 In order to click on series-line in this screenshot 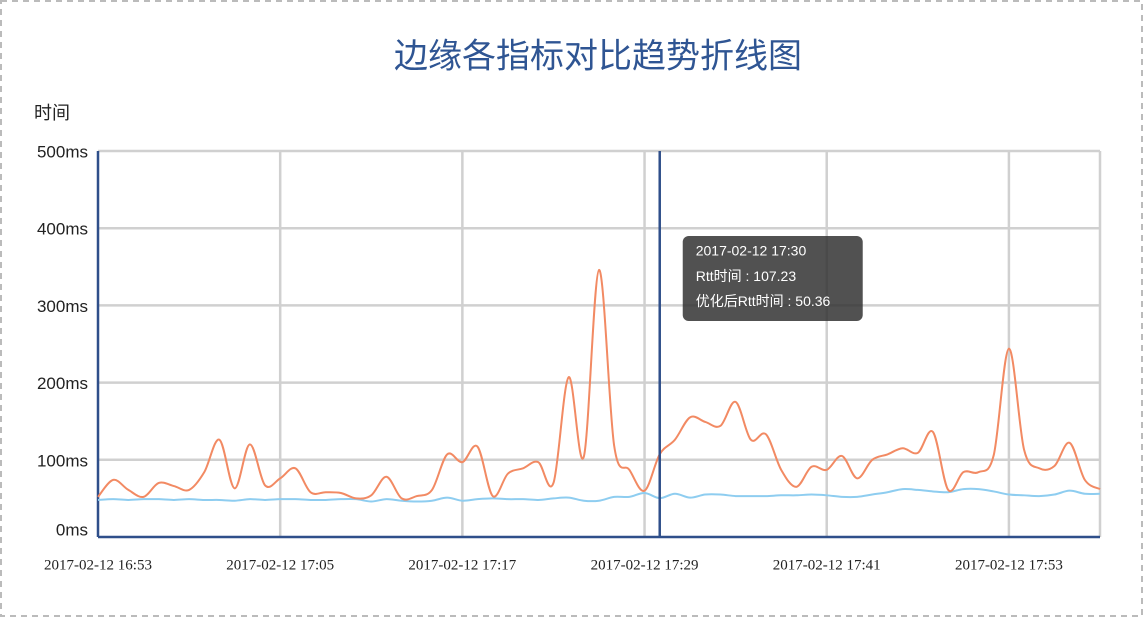, I will do `click(599, 495)`.